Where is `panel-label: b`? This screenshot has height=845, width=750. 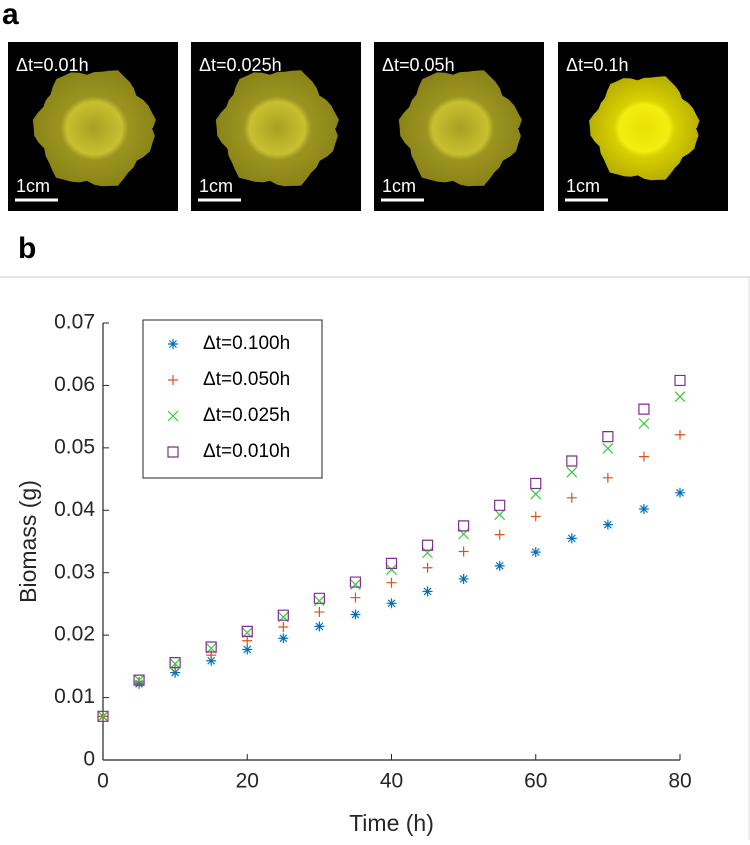
panel-label: b is located at coordinates (27, 248).